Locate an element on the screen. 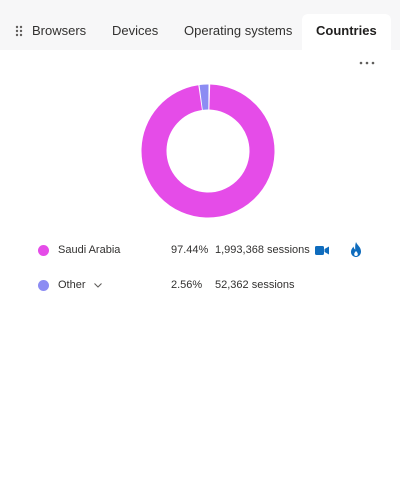  legend-sessions: 52,362 sessions is located at coordinates (255, 285).